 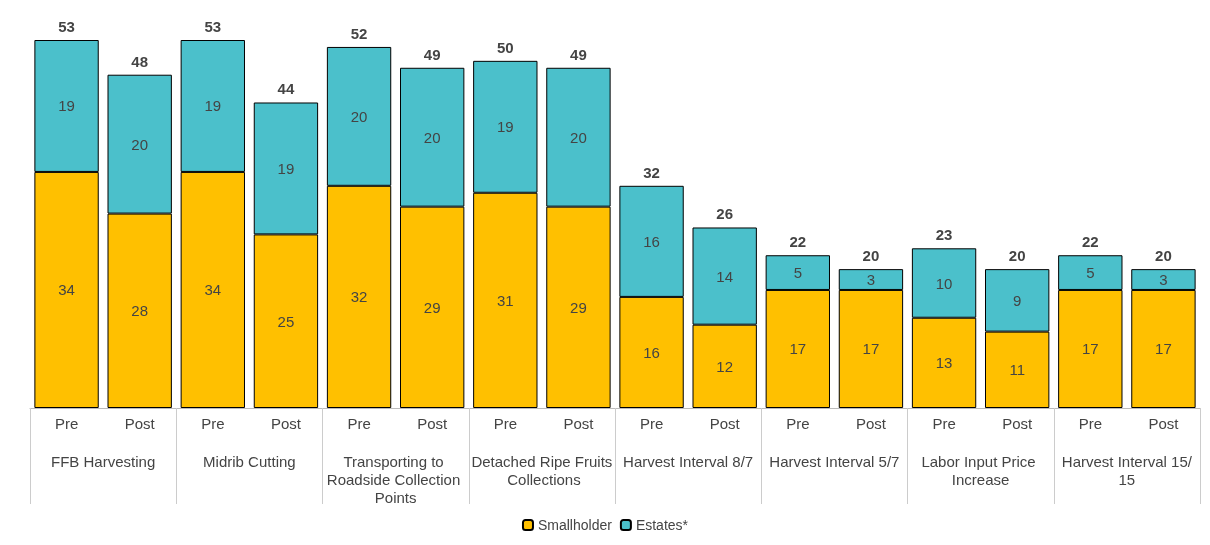 I want to click on data-label: 9, so click(x=1017, y=300).